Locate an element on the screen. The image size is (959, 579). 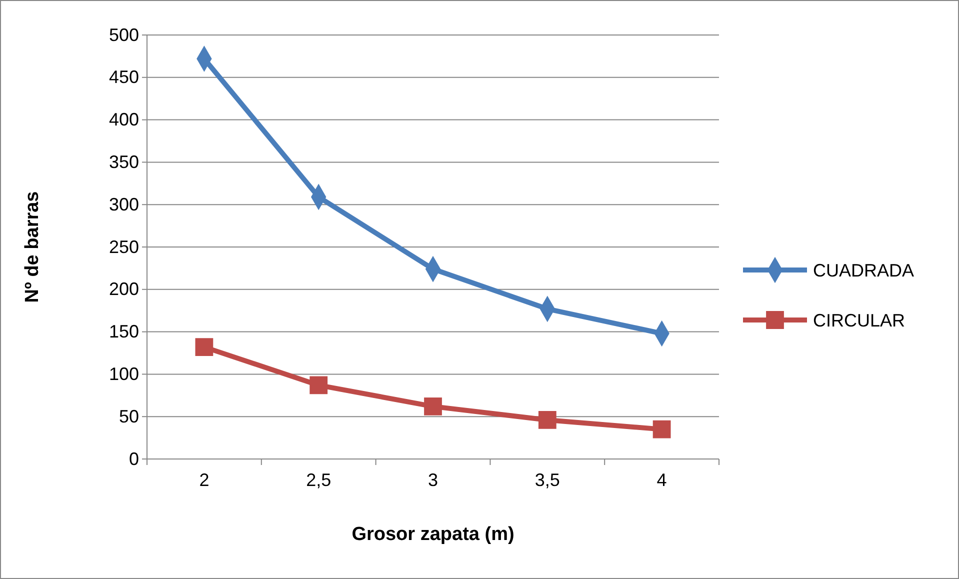
y-tick-label: 400 is located at coordinates (123, 120).